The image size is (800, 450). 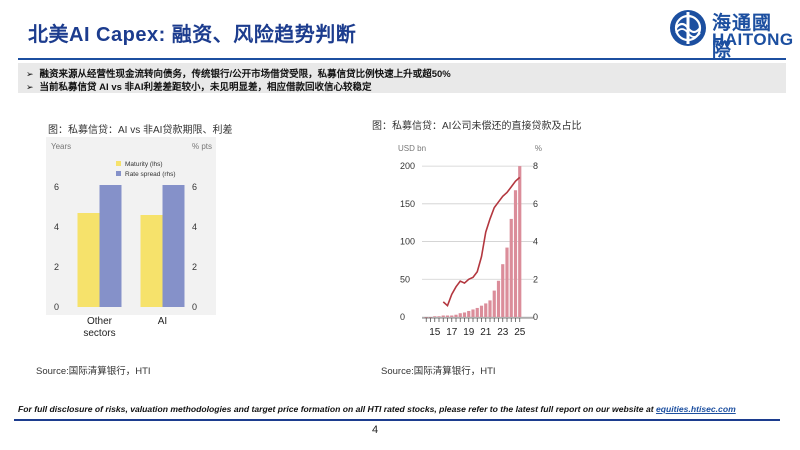 What do you see at coordinates (405, 279) in the screenshot?
I see `y-tick-left: 50` at bounding box center [405, 279].